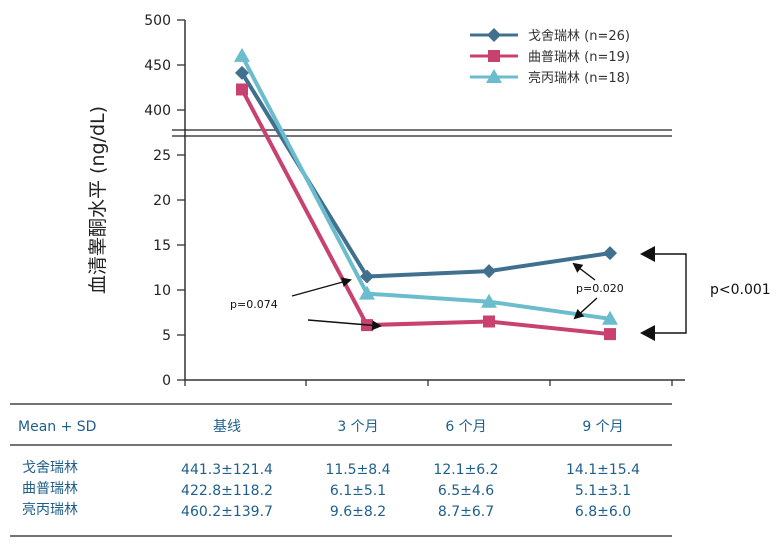 This screenshot has width=778, height=560. What do you see at coordinates (579, 36) in the screenshot?
I see `legend-label: 戈舍瑞林 (n=26)` at bounding box center [579, 36].